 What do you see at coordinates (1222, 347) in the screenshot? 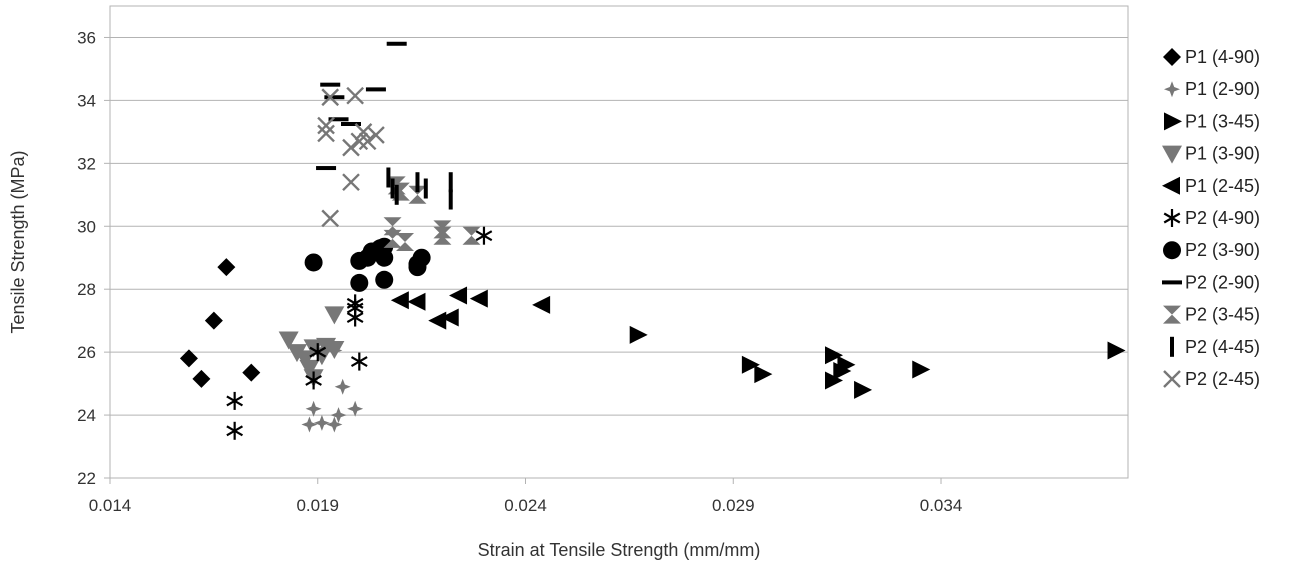
I see `legend-label: P2 (4-45)` at bounding box center [1222, 347].